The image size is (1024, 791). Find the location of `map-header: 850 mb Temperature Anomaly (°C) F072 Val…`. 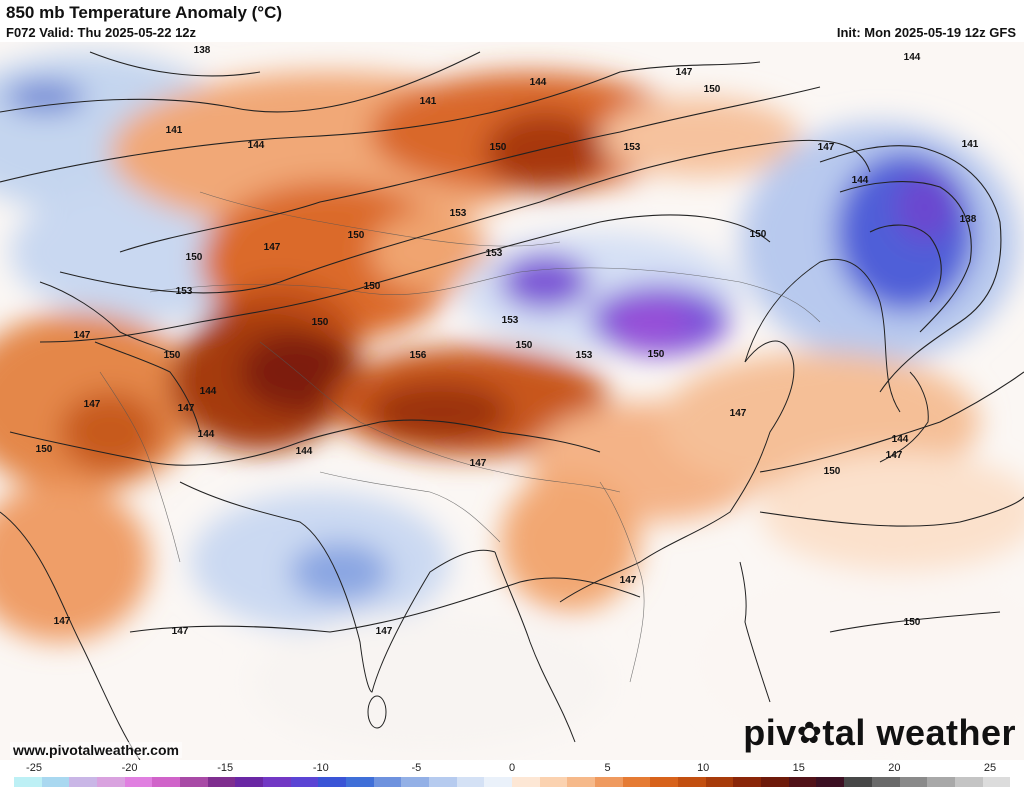

map-header: 850 mb Temperature Anomaly (°C) F072 Val… is located at coordinates (512, 21).